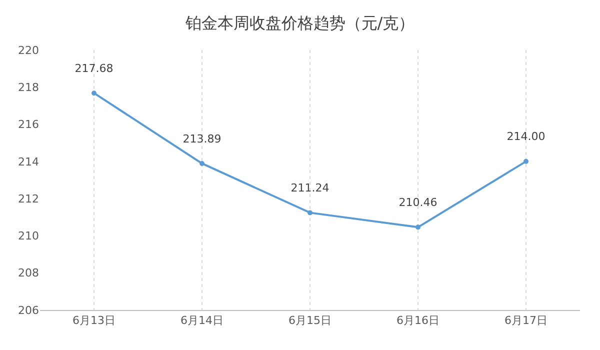 The height and width of the screenshot is (350, 600). I want to click on x-tick-label: 6月17日, so click(526, 321).